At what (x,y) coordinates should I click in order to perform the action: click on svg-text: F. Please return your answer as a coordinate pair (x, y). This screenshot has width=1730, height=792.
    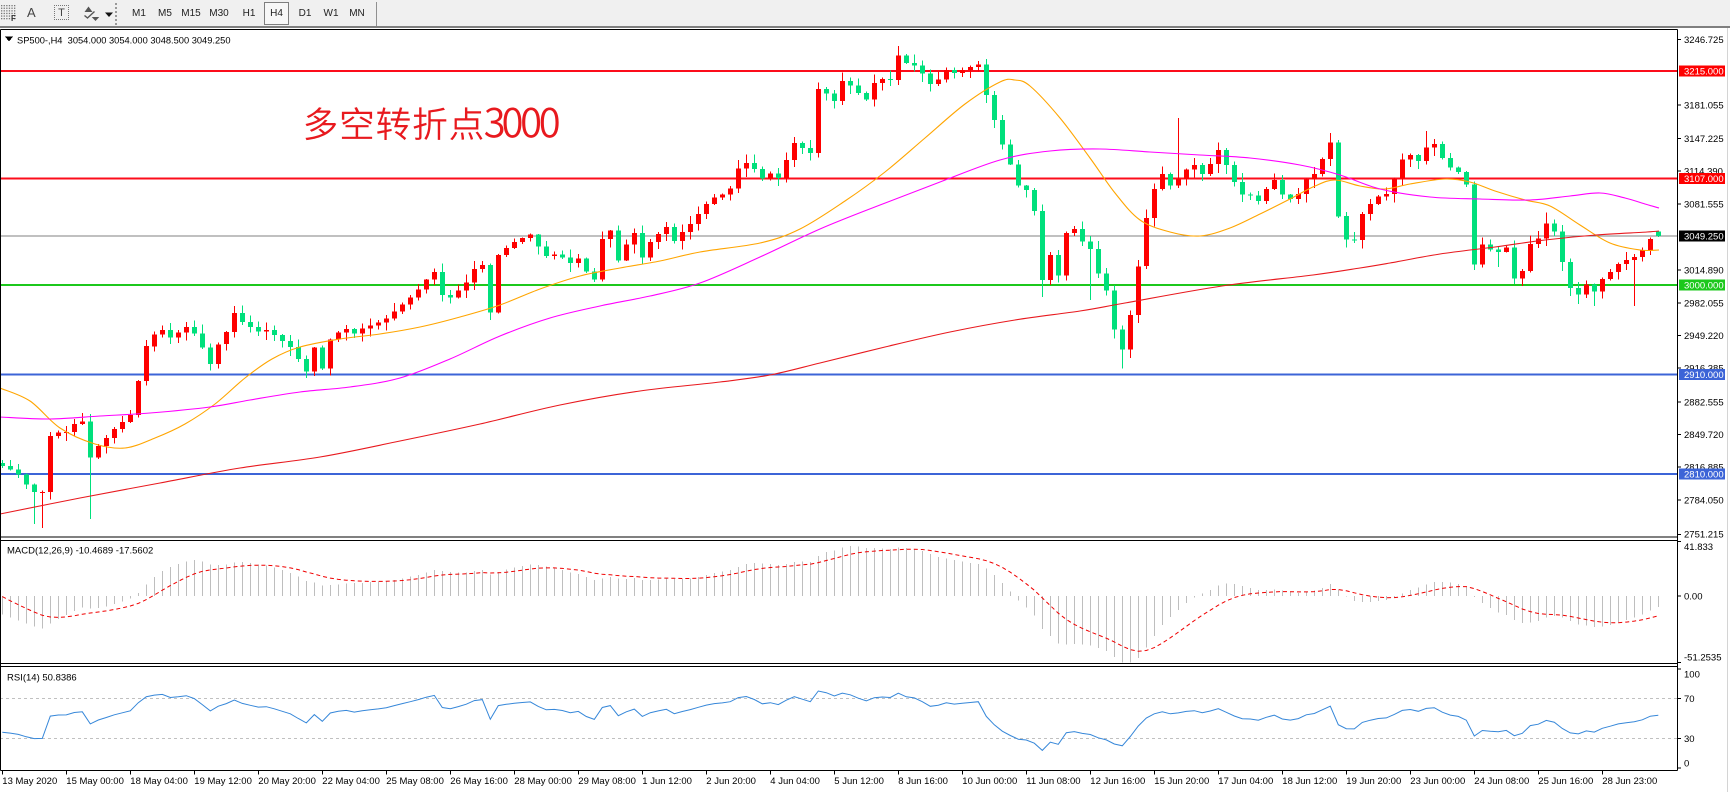
    Looking at the image, I should click on (13, 18).